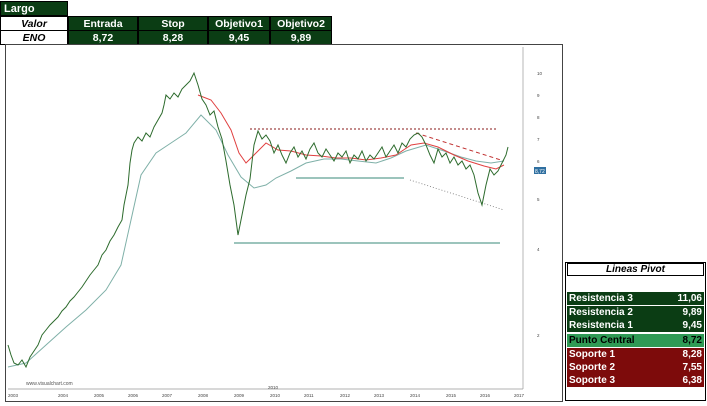 This screenshot has height=406, width=707. Describe the element at coordinates (34, 37) in the screenshot. I see `ticker-value: ENO` at that location.